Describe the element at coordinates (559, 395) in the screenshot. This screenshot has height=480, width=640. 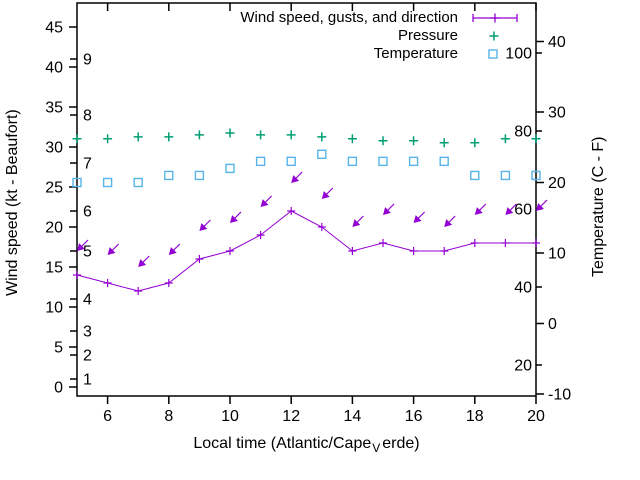
I see `svg-text: -10` at that location.